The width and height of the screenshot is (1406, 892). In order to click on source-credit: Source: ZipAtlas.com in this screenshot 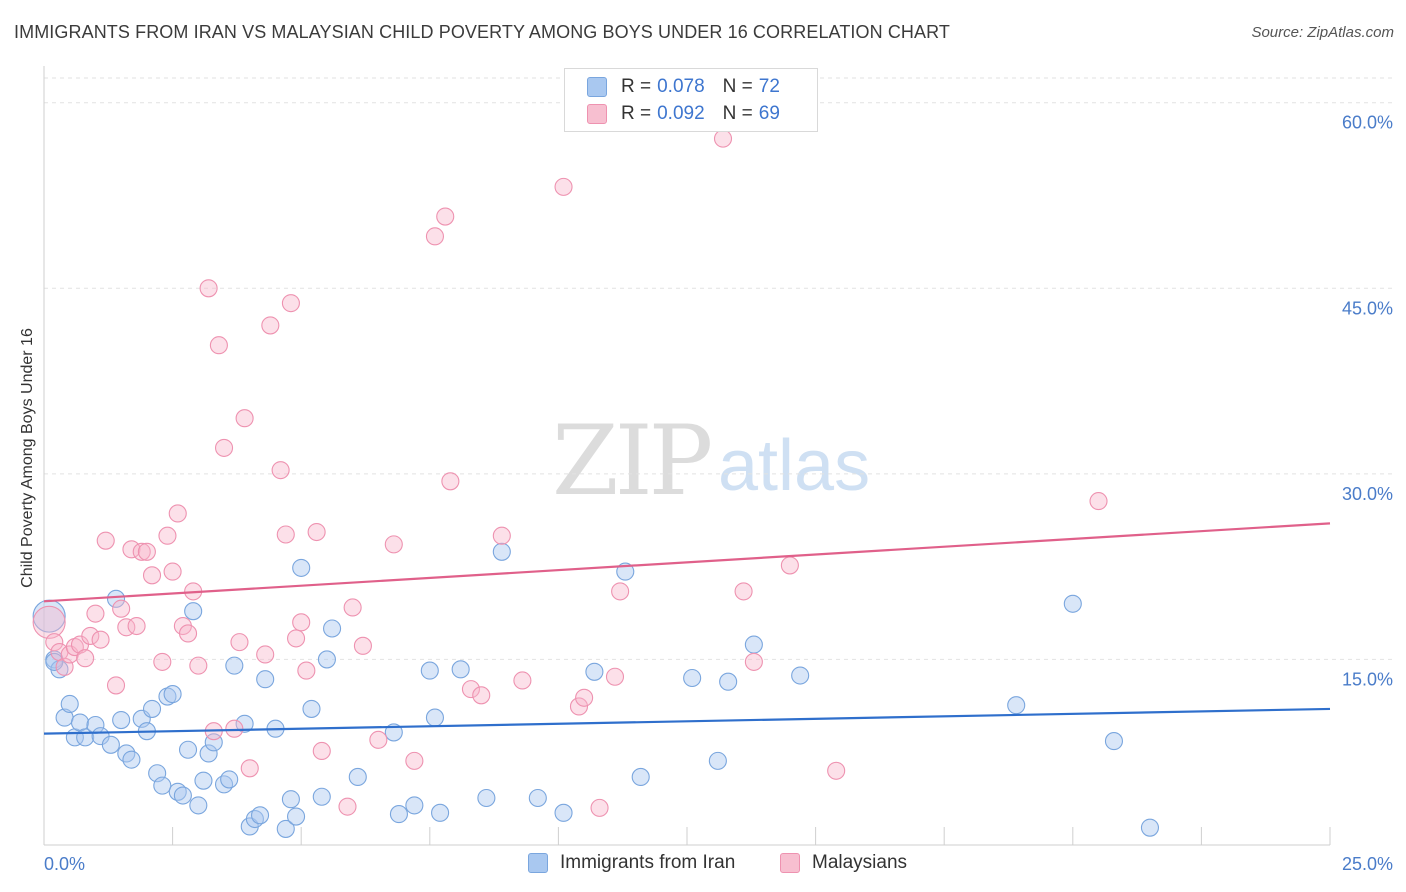, I will do `click(1322, 32)`.